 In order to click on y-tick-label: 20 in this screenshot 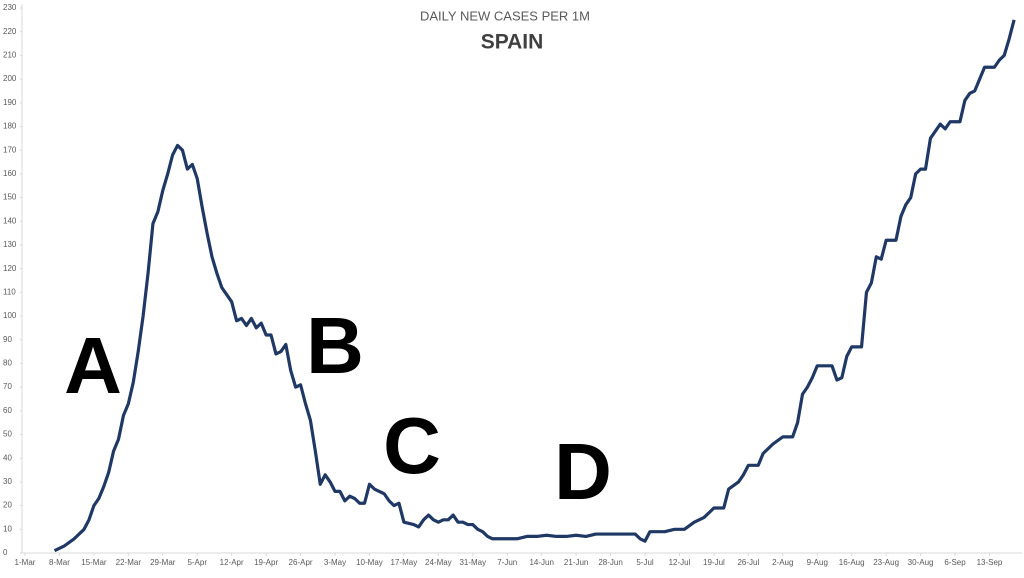, I will do `click(7, 505)`.